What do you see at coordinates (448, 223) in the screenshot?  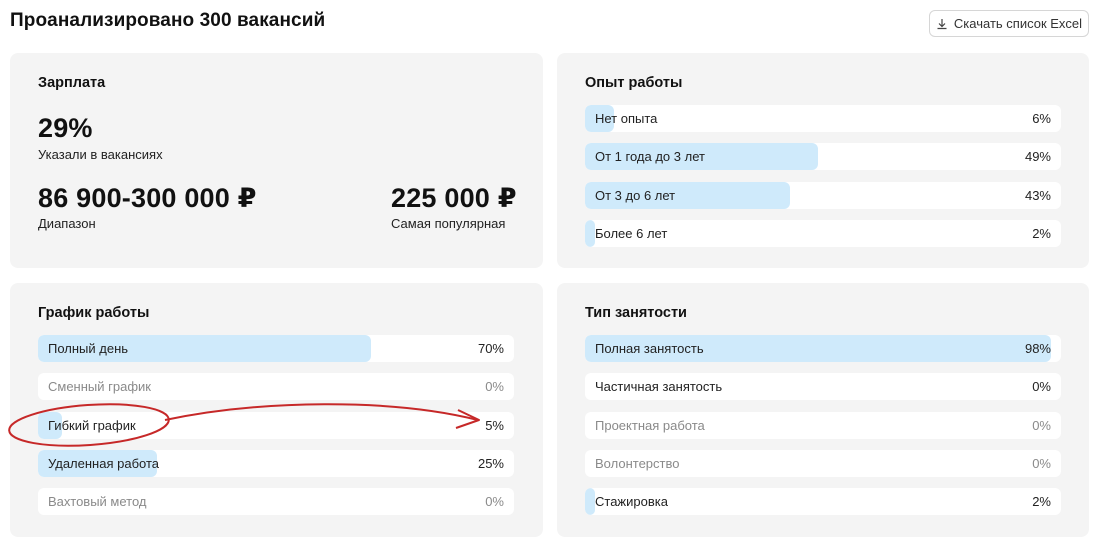 I see `salary-popular-caption: Самая популярная` at bounding box center [448, 223].